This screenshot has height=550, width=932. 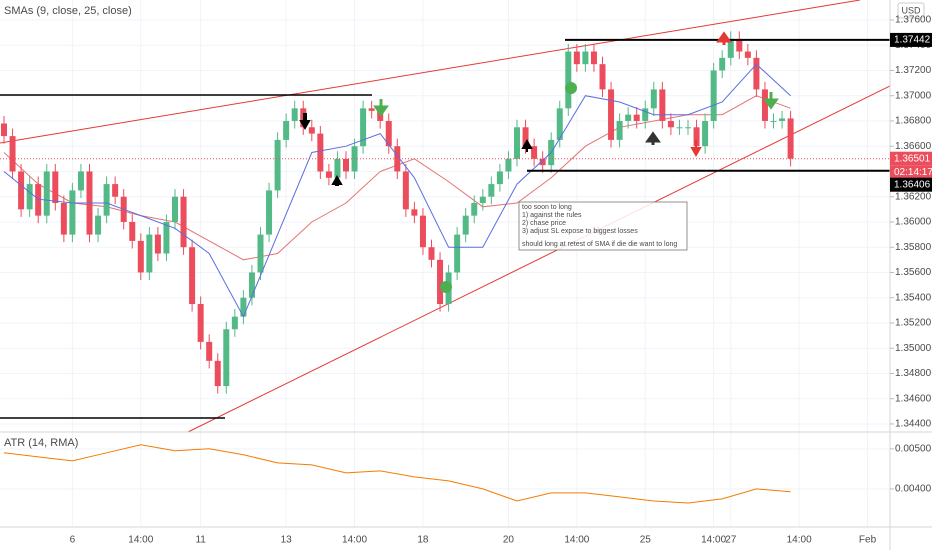 I want to click on indicator-title: ATR (14, RMA), so click(x=41, y=443).